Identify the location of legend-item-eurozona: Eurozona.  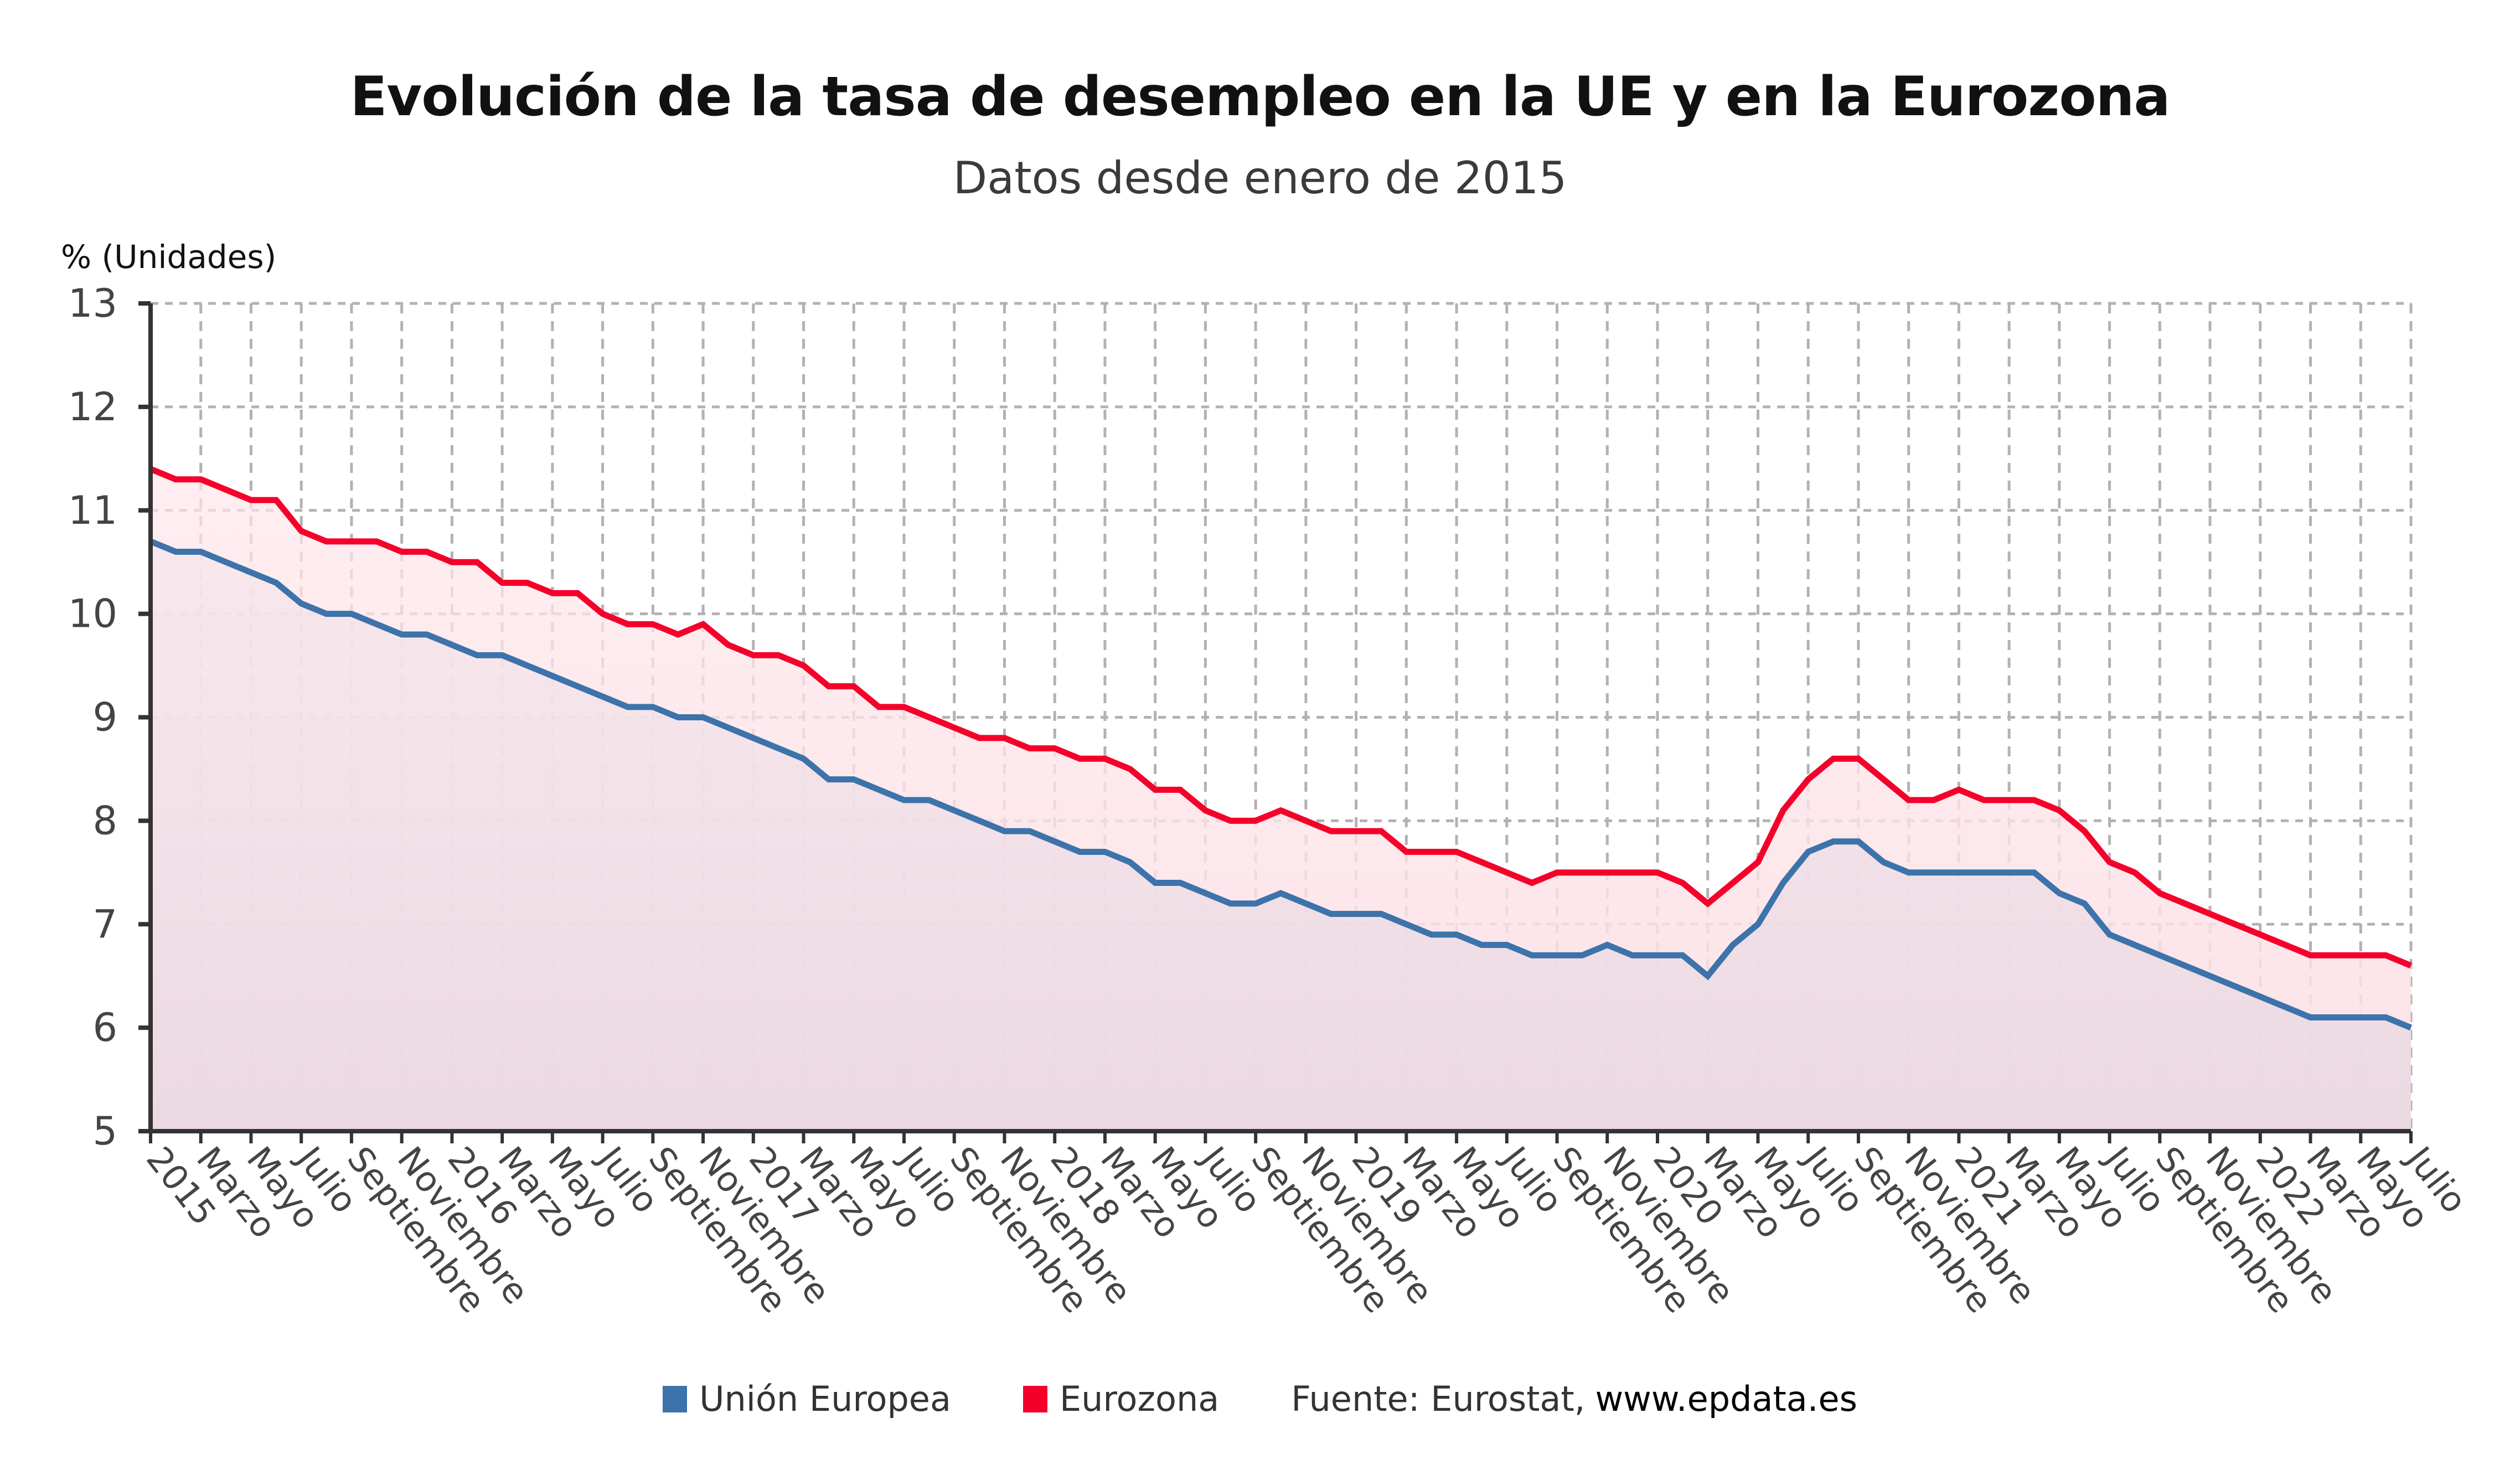
(1121, 1399).